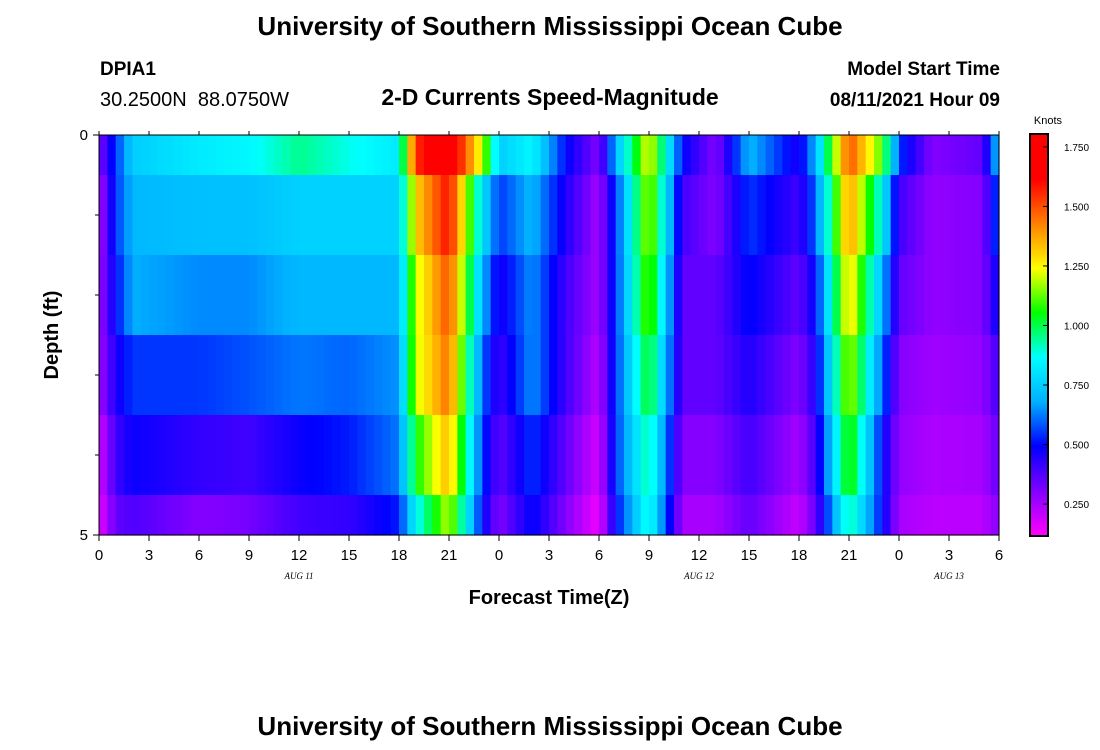 This screenshot has width=1100, height=750. What do you see at coordinates (1039, 335) in the screenshot?
I see `colorbar-gradient` at bounding box center [1039, 335].